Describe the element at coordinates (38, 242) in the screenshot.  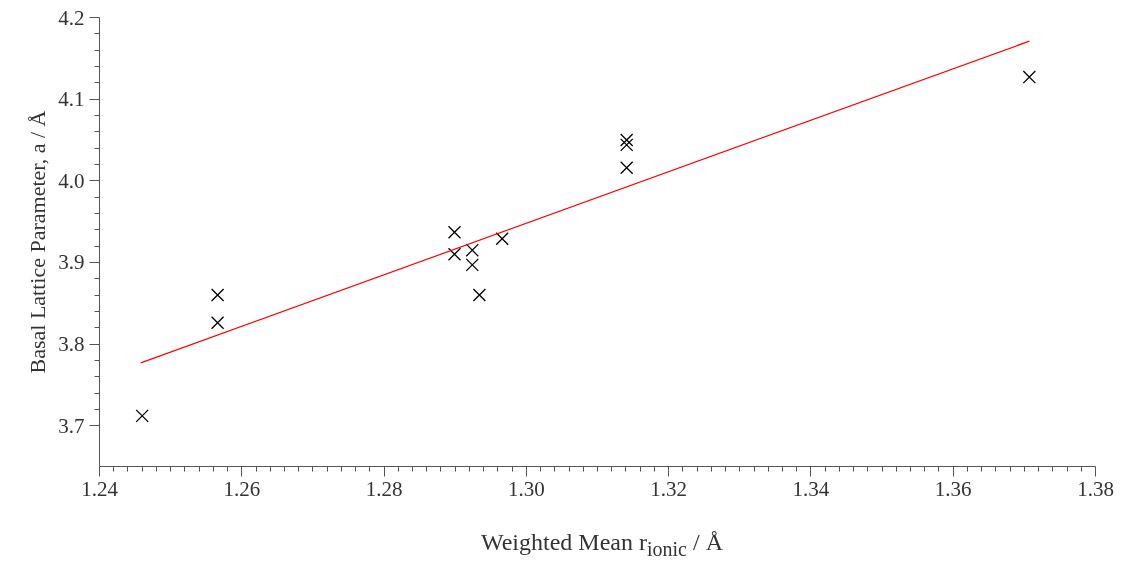
I see `y-axis-title: Basal Lattice Parameter, a / Å` at that location.